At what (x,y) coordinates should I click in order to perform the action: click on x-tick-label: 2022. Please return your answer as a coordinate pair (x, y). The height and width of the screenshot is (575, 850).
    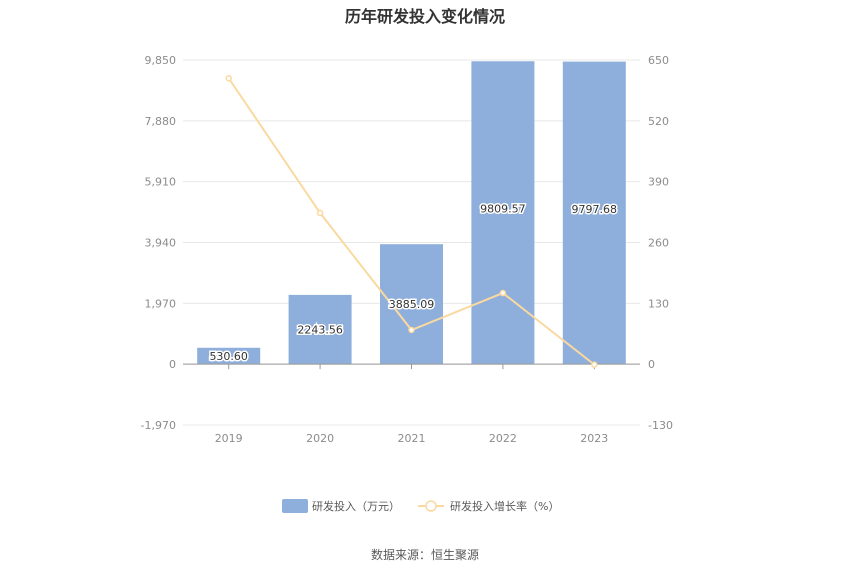
    Looking at the image, I should click on (503, 438).